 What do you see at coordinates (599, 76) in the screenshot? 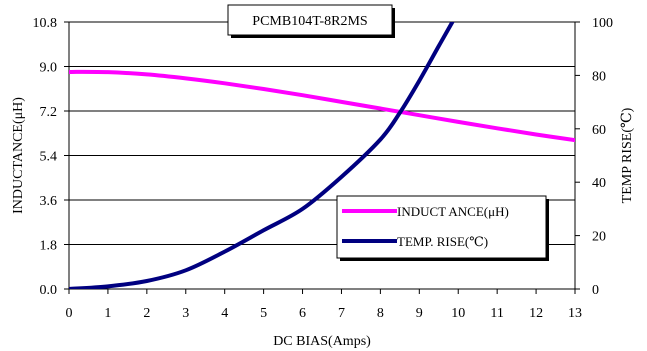
I see `right-y-tick-label: 80` at bounding box center [599, 76].